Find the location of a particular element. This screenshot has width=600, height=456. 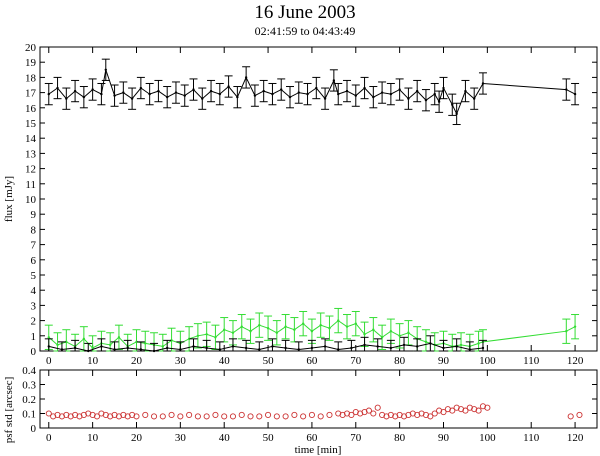

chart-title: 16 June 2003 is located at coordinates (304, 12).